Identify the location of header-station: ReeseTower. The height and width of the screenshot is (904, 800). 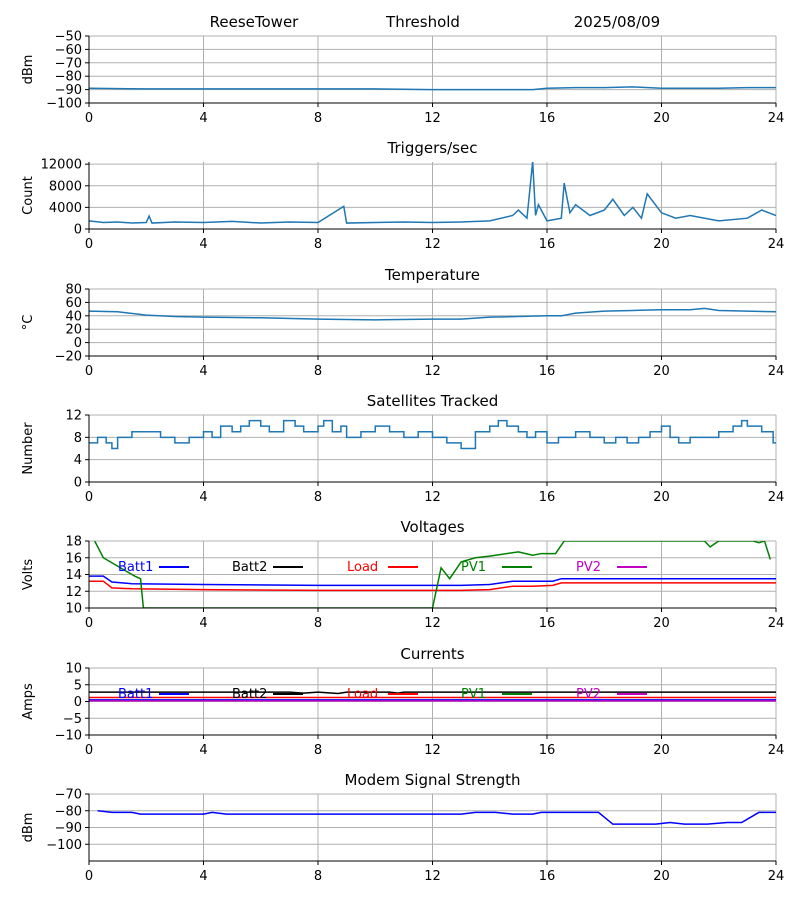
(255, 22).